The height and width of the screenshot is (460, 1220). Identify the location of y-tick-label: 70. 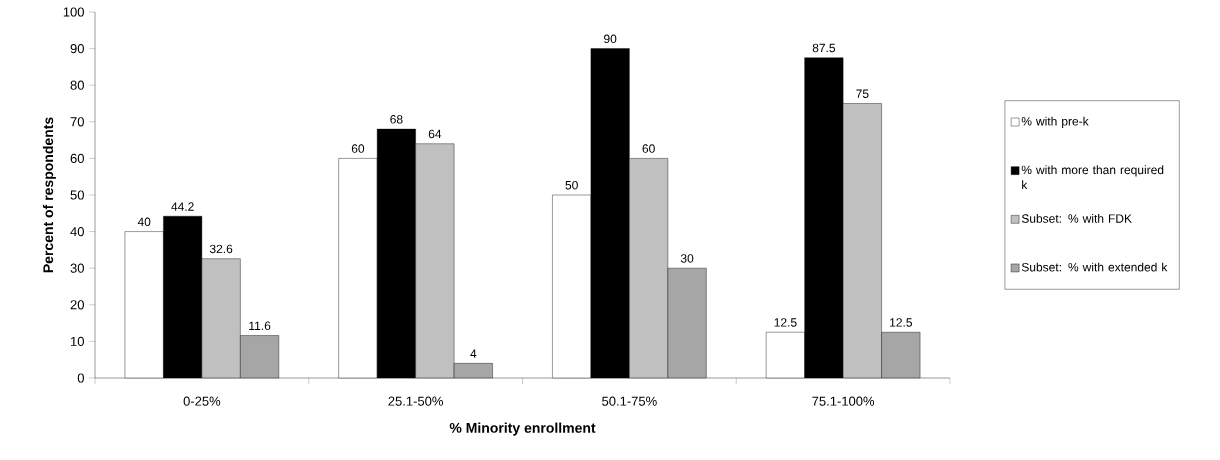
(77, 122).